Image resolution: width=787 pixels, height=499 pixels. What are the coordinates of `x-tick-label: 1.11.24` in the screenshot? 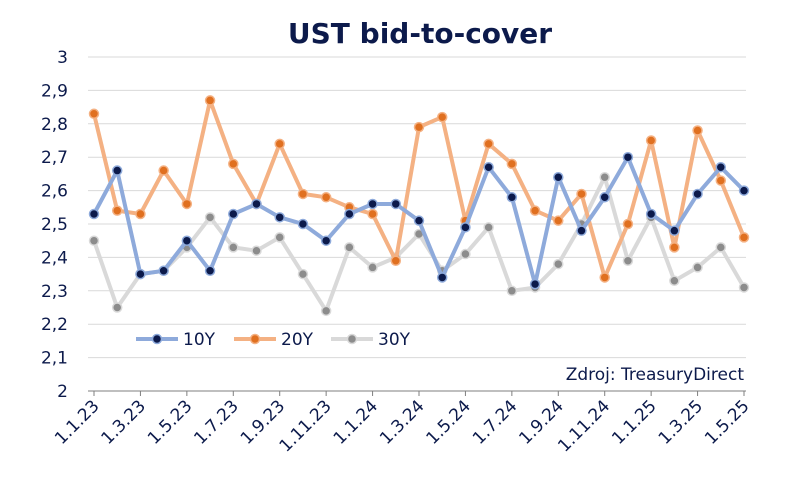 It's located at (584, 426).